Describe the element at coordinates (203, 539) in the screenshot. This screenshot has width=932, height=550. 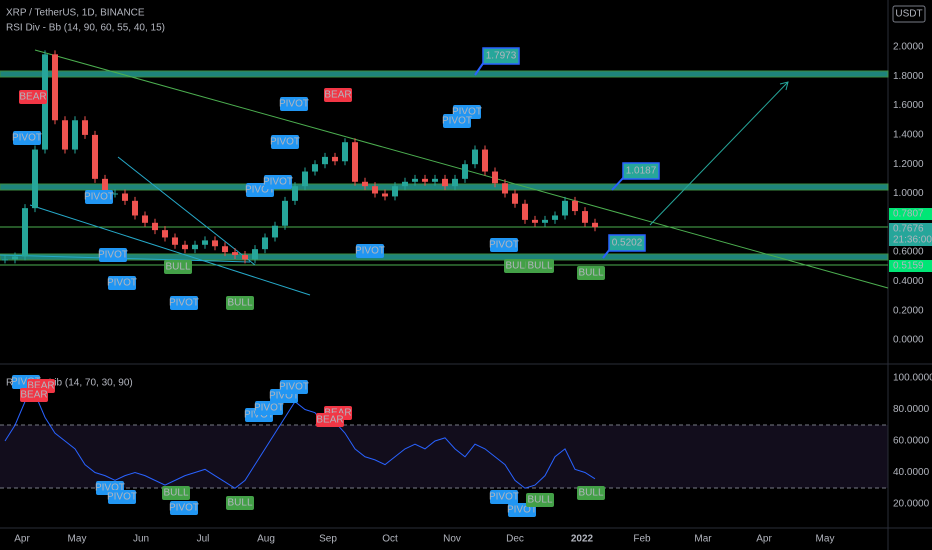
I see `time-label: Jul` at that location.